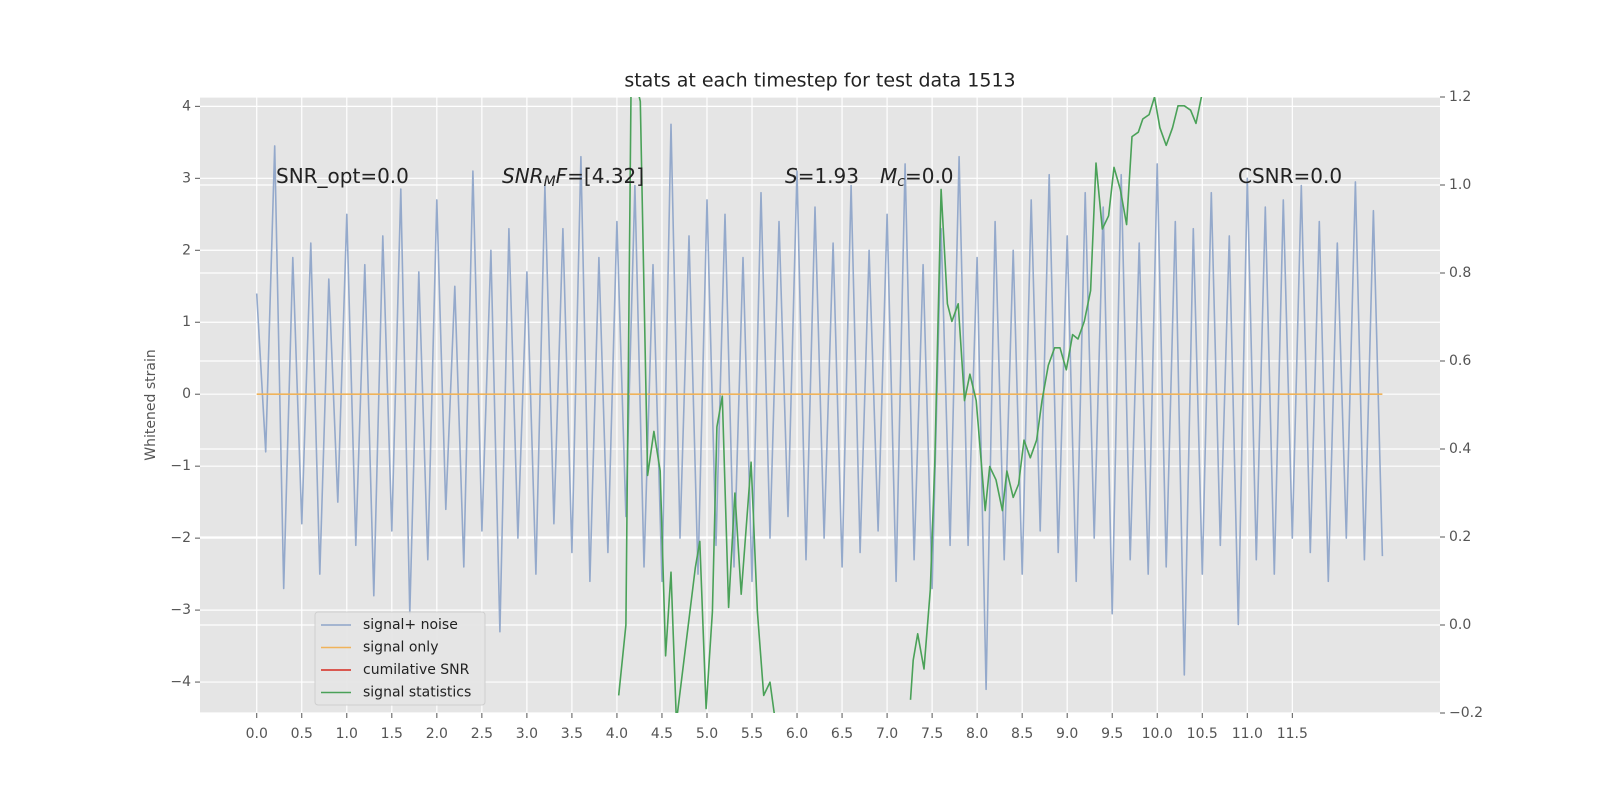 The image size is (1600, 800). I want to click on x-tick-label: 8.0, so click(977, 734).